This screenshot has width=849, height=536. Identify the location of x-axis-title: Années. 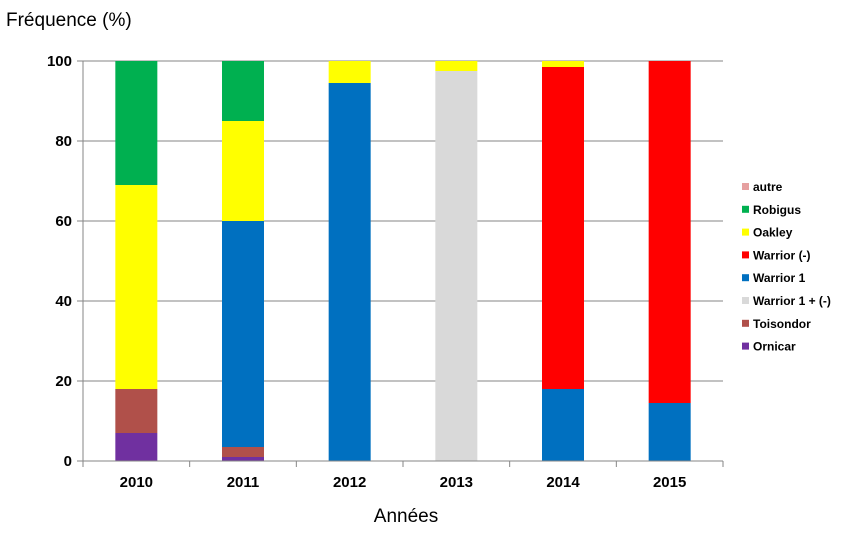
(406, 516).